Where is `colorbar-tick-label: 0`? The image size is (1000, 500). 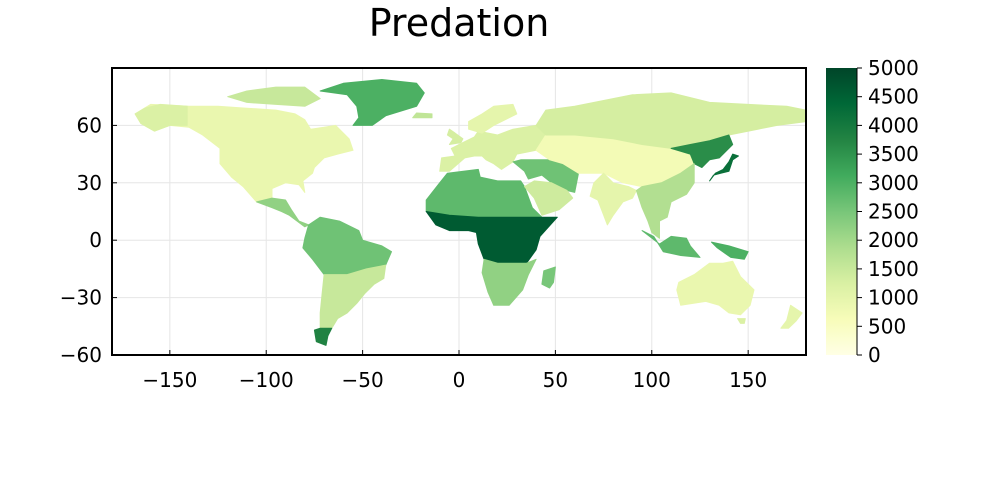 colorbar-tick-label: 0 is located at coordinates (874, 355).